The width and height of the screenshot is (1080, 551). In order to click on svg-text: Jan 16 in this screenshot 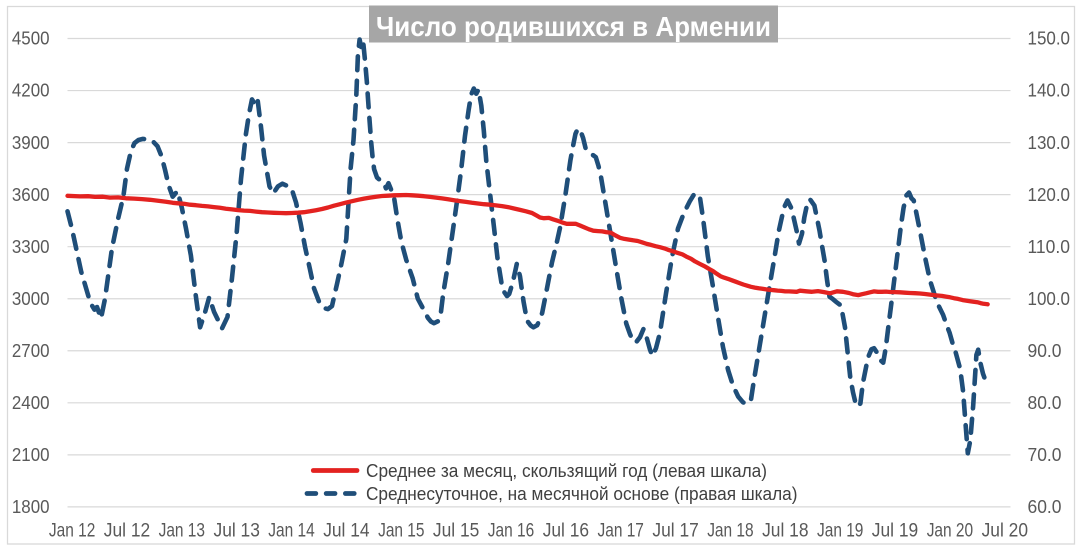, I will do `click(511, 531)`.